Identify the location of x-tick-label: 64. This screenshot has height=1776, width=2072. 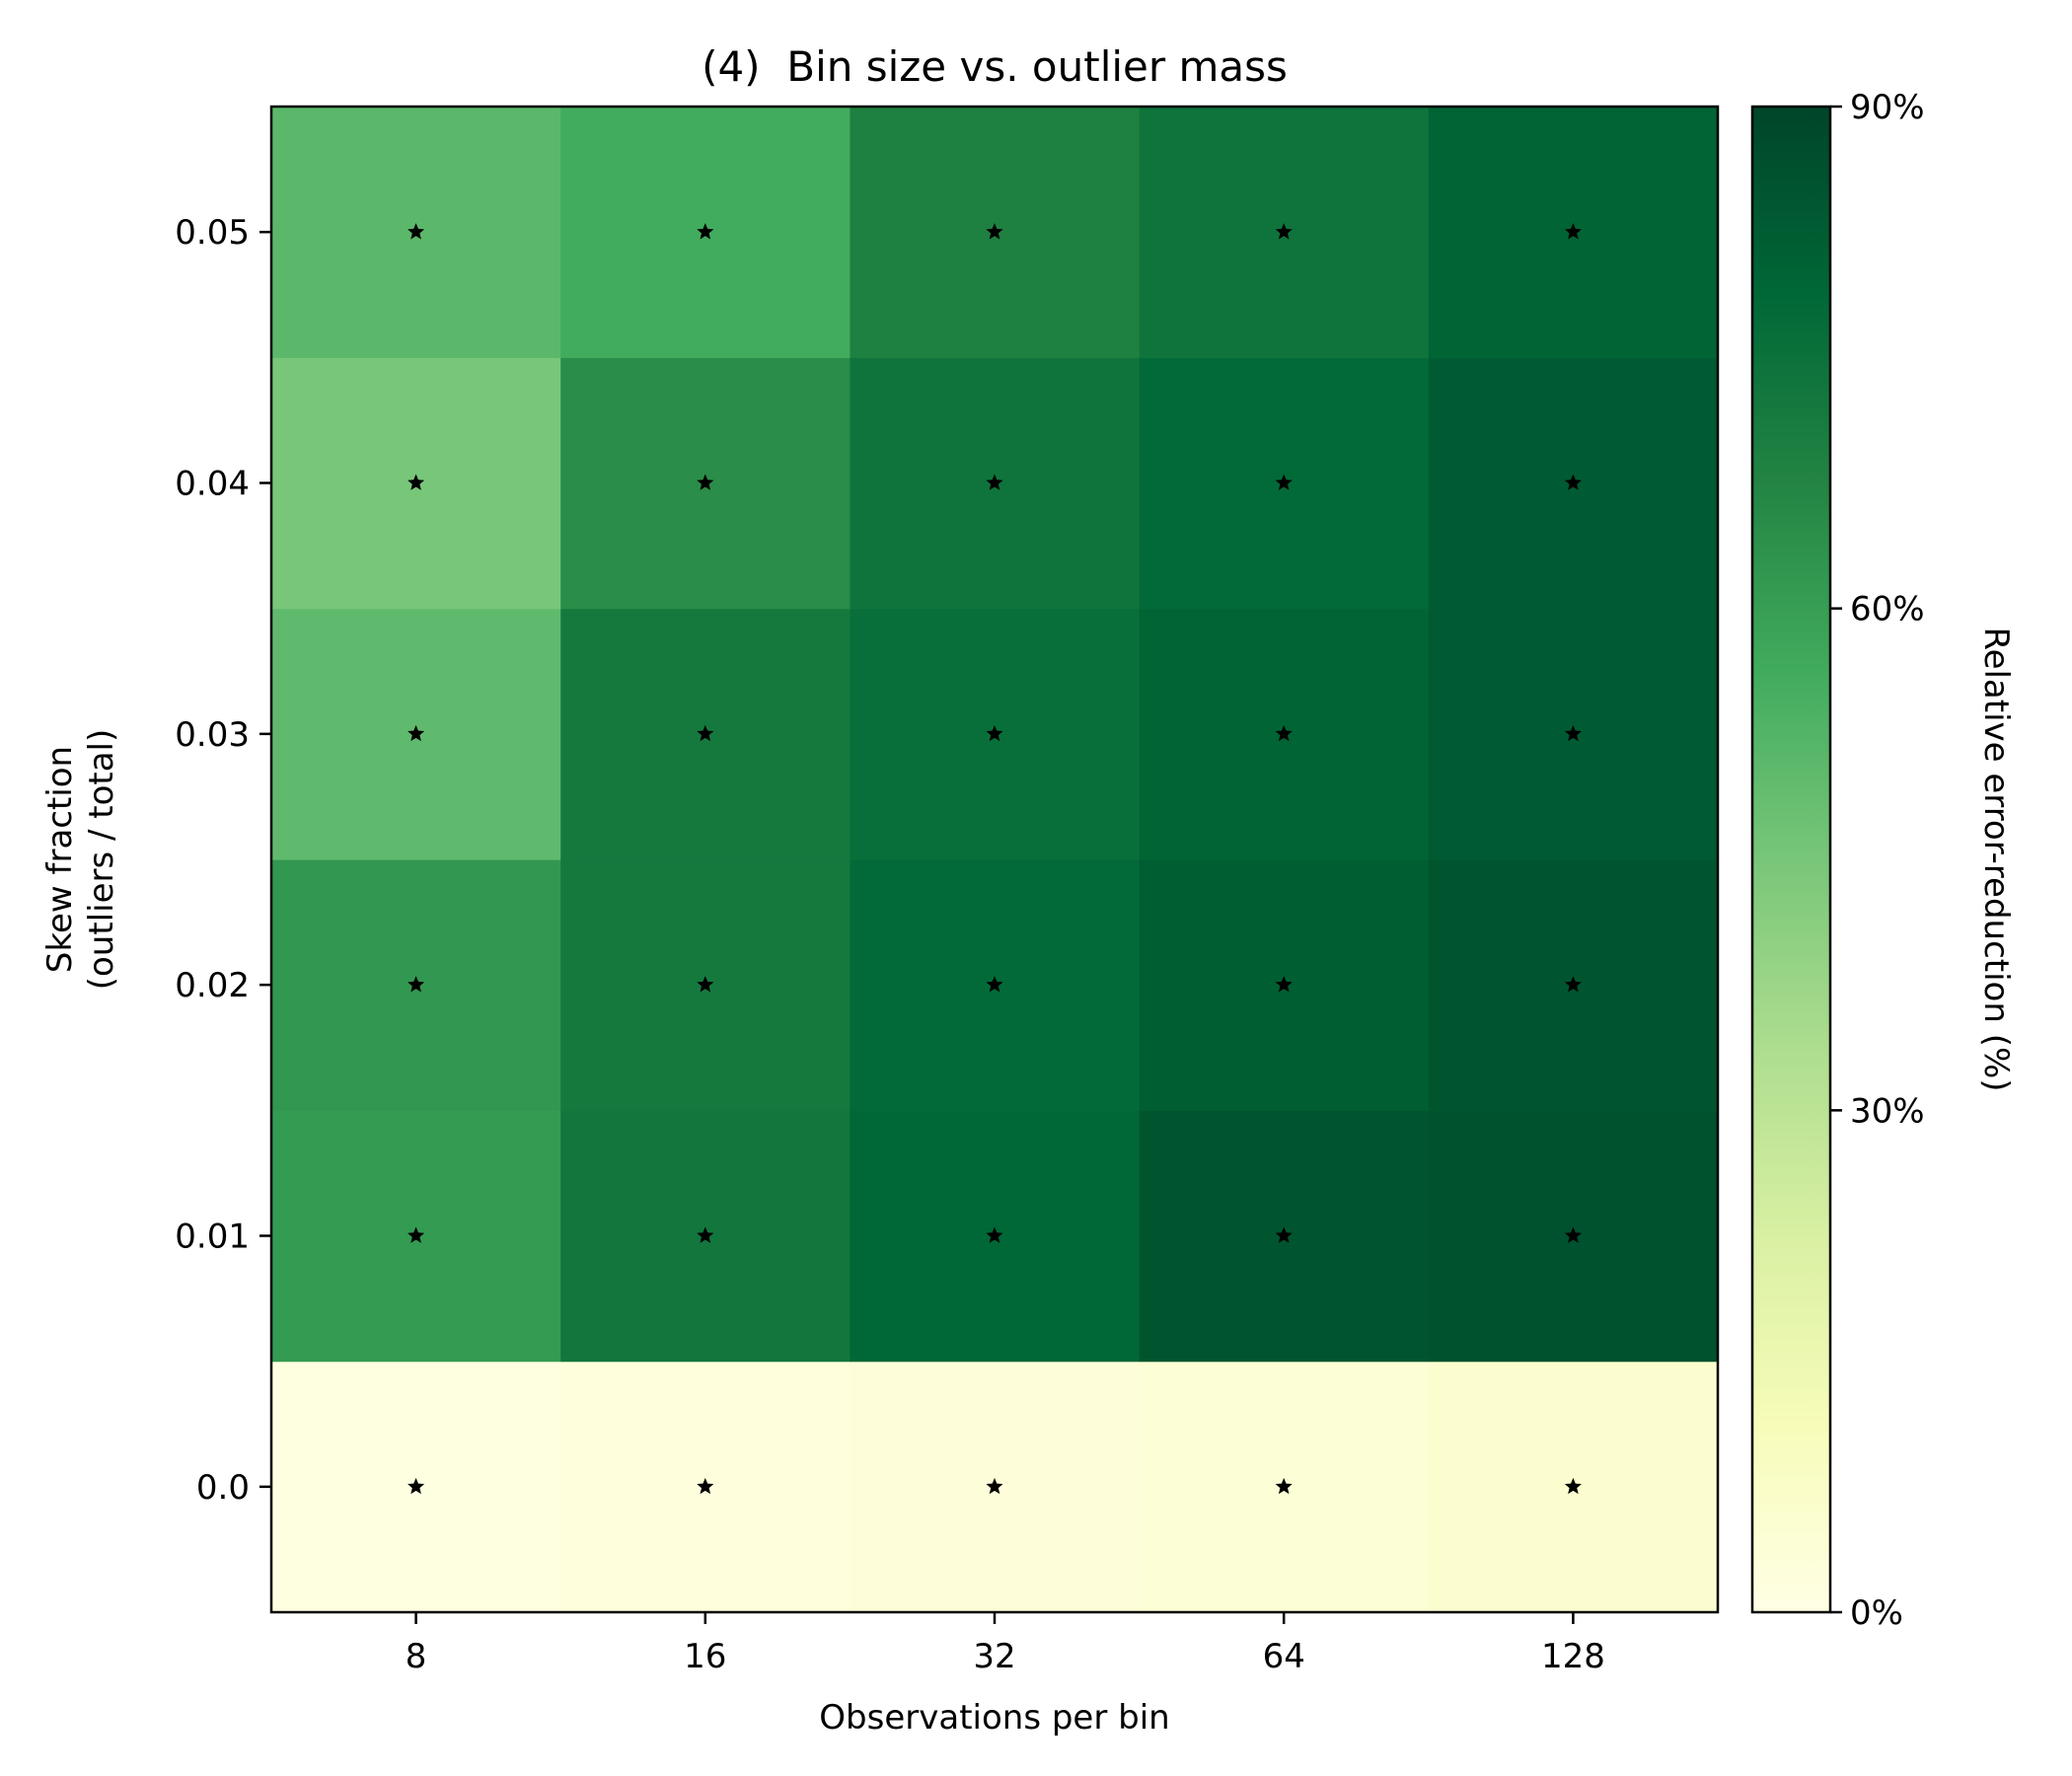
(1284, 1657).